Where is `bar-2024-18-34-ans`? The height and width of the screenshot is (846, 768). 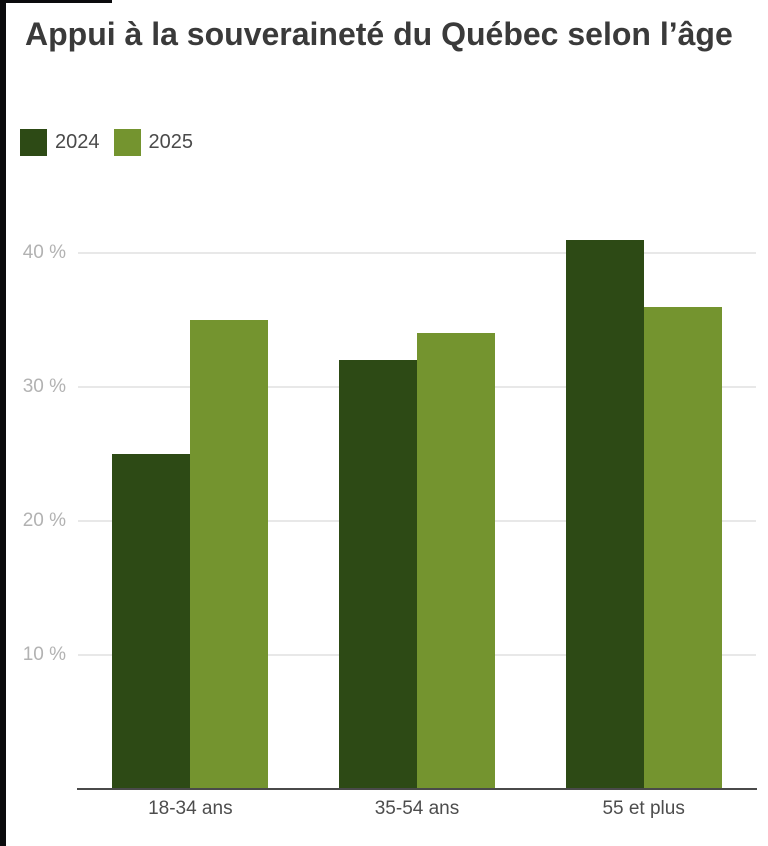 bar-2024-18-34-ans is located at coordinates (151, 621).